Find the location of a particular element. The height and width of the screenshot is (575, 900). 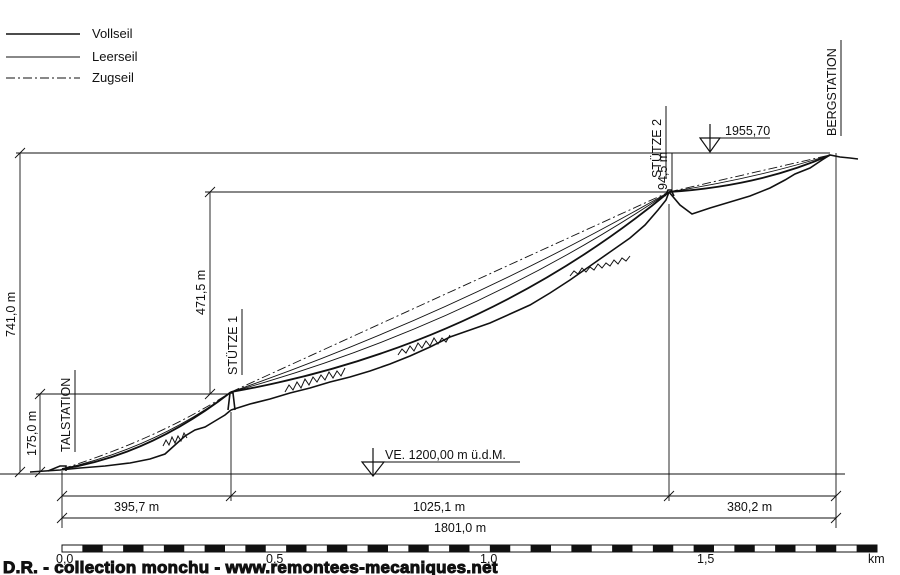

tower-1-label-group: STÜTZE 1 is located at coordinates (234, 342).